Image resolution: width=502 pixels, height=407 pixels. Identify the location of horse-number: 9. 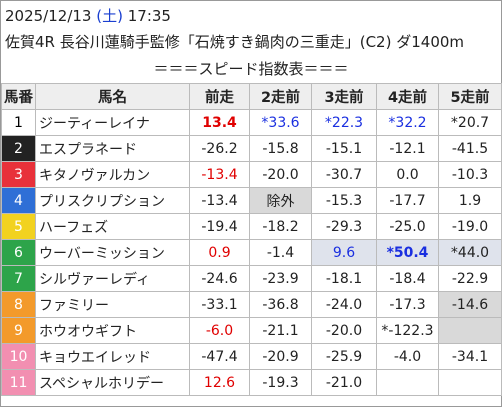
(18, 330).